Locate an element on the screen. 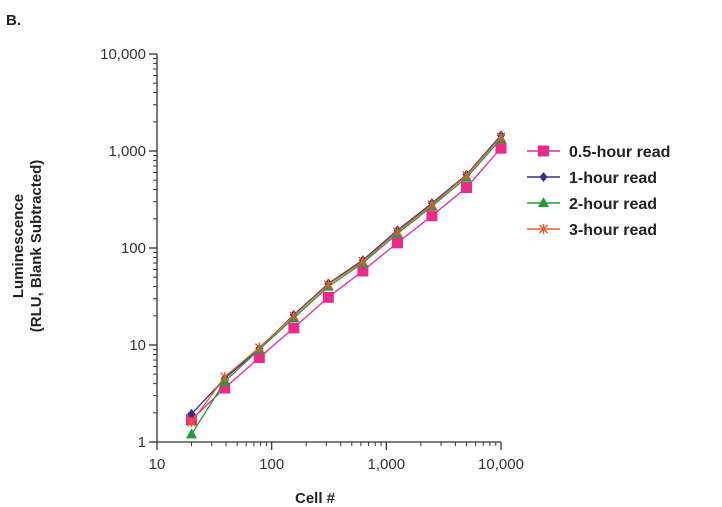  x-tick-label: 1,000 is located at coordinates (387, 464).